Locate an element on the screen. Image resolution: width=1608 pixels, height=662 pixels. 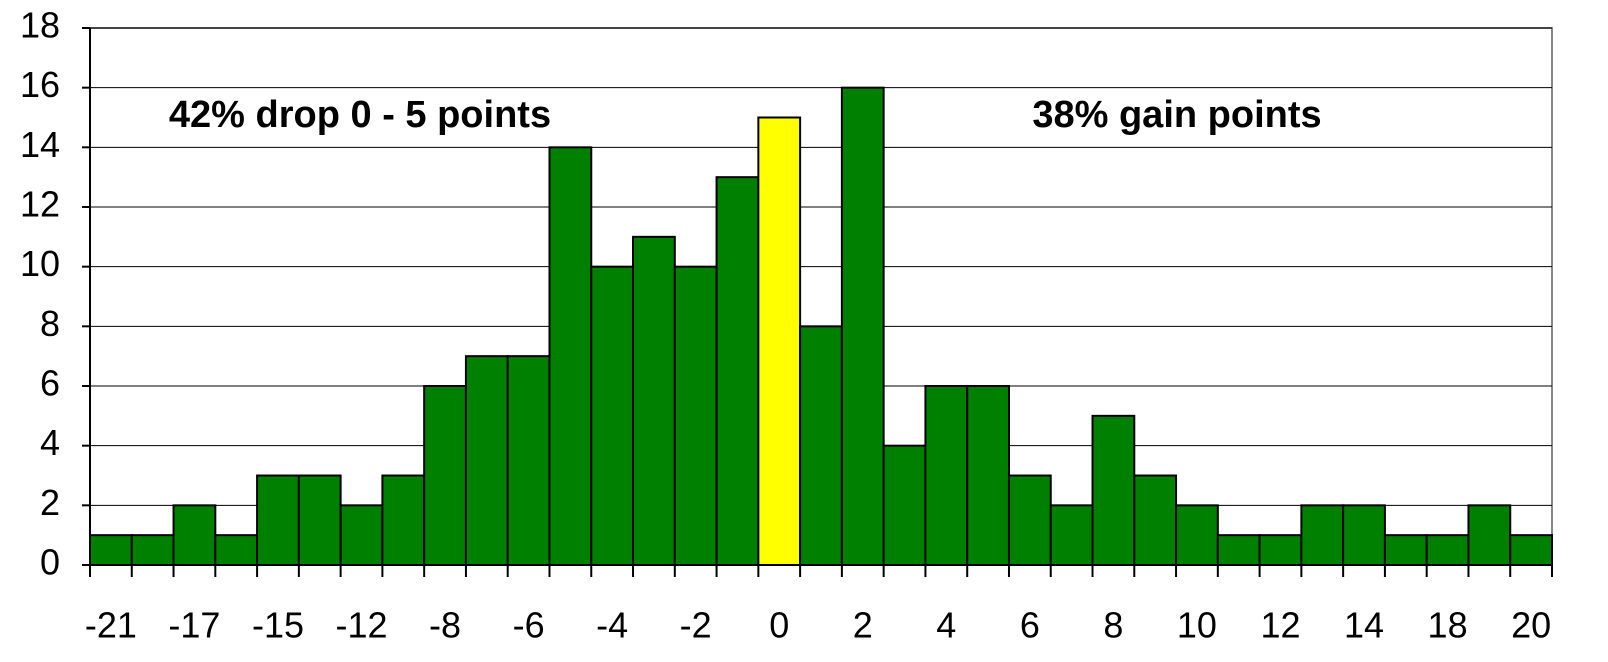
x-tick-label: -2 is located at coordinates (696, 625).